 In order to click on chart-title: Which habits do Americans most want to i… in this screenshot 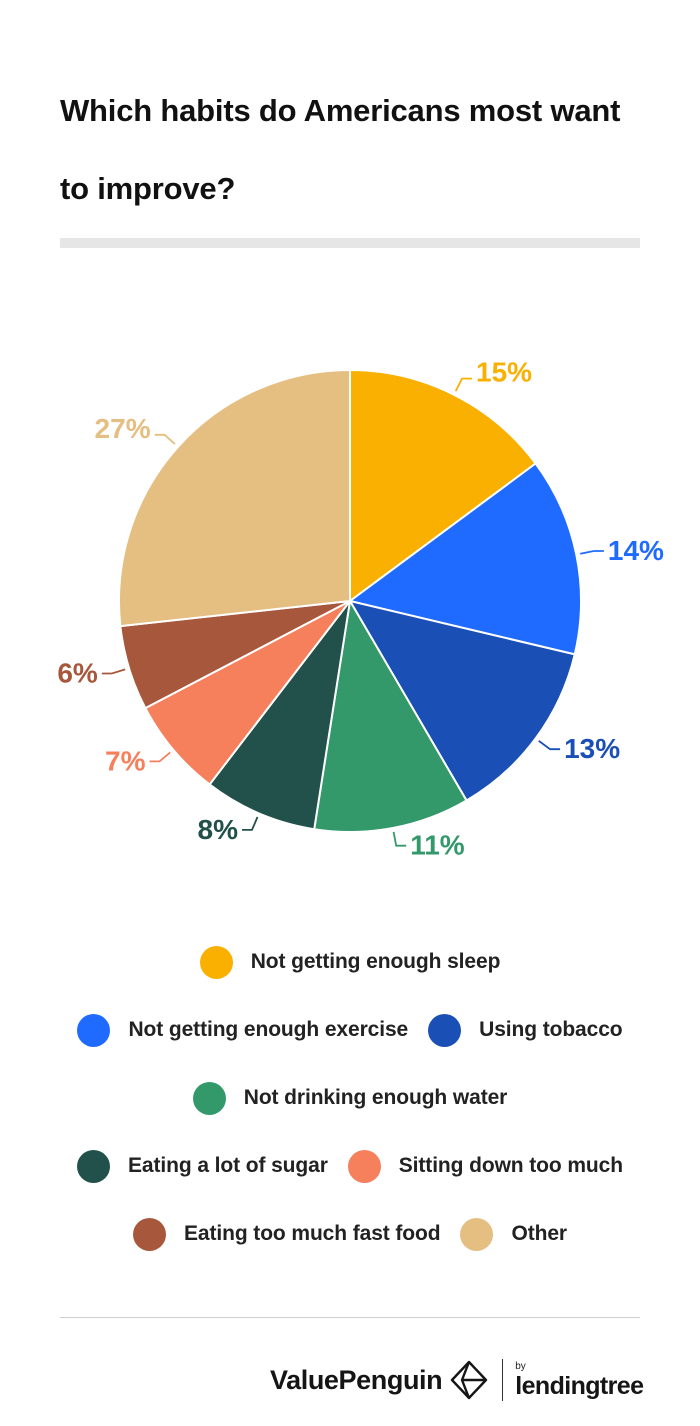, I will do `click(340, 149)`.